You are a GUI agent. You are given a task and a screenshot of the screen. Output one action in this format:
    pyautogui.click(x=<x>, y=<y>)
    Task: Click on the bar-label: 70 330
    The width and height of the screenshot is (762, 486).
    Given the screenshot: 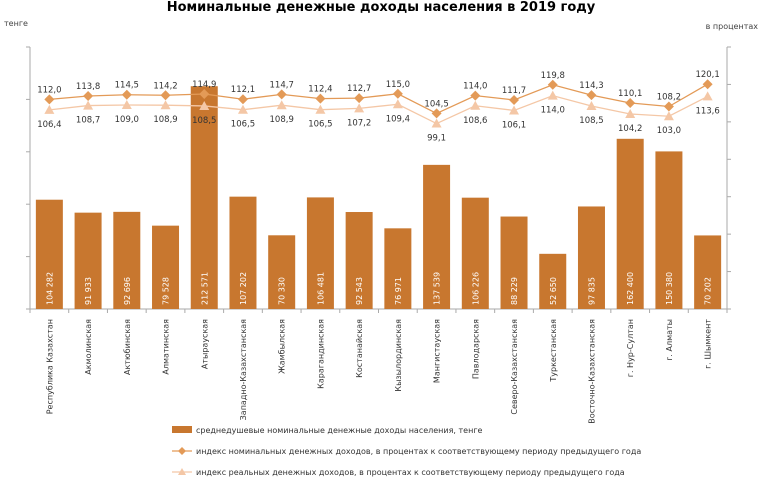 What is the action you would take?
    pyautogui.click(x=282, y=291)
    